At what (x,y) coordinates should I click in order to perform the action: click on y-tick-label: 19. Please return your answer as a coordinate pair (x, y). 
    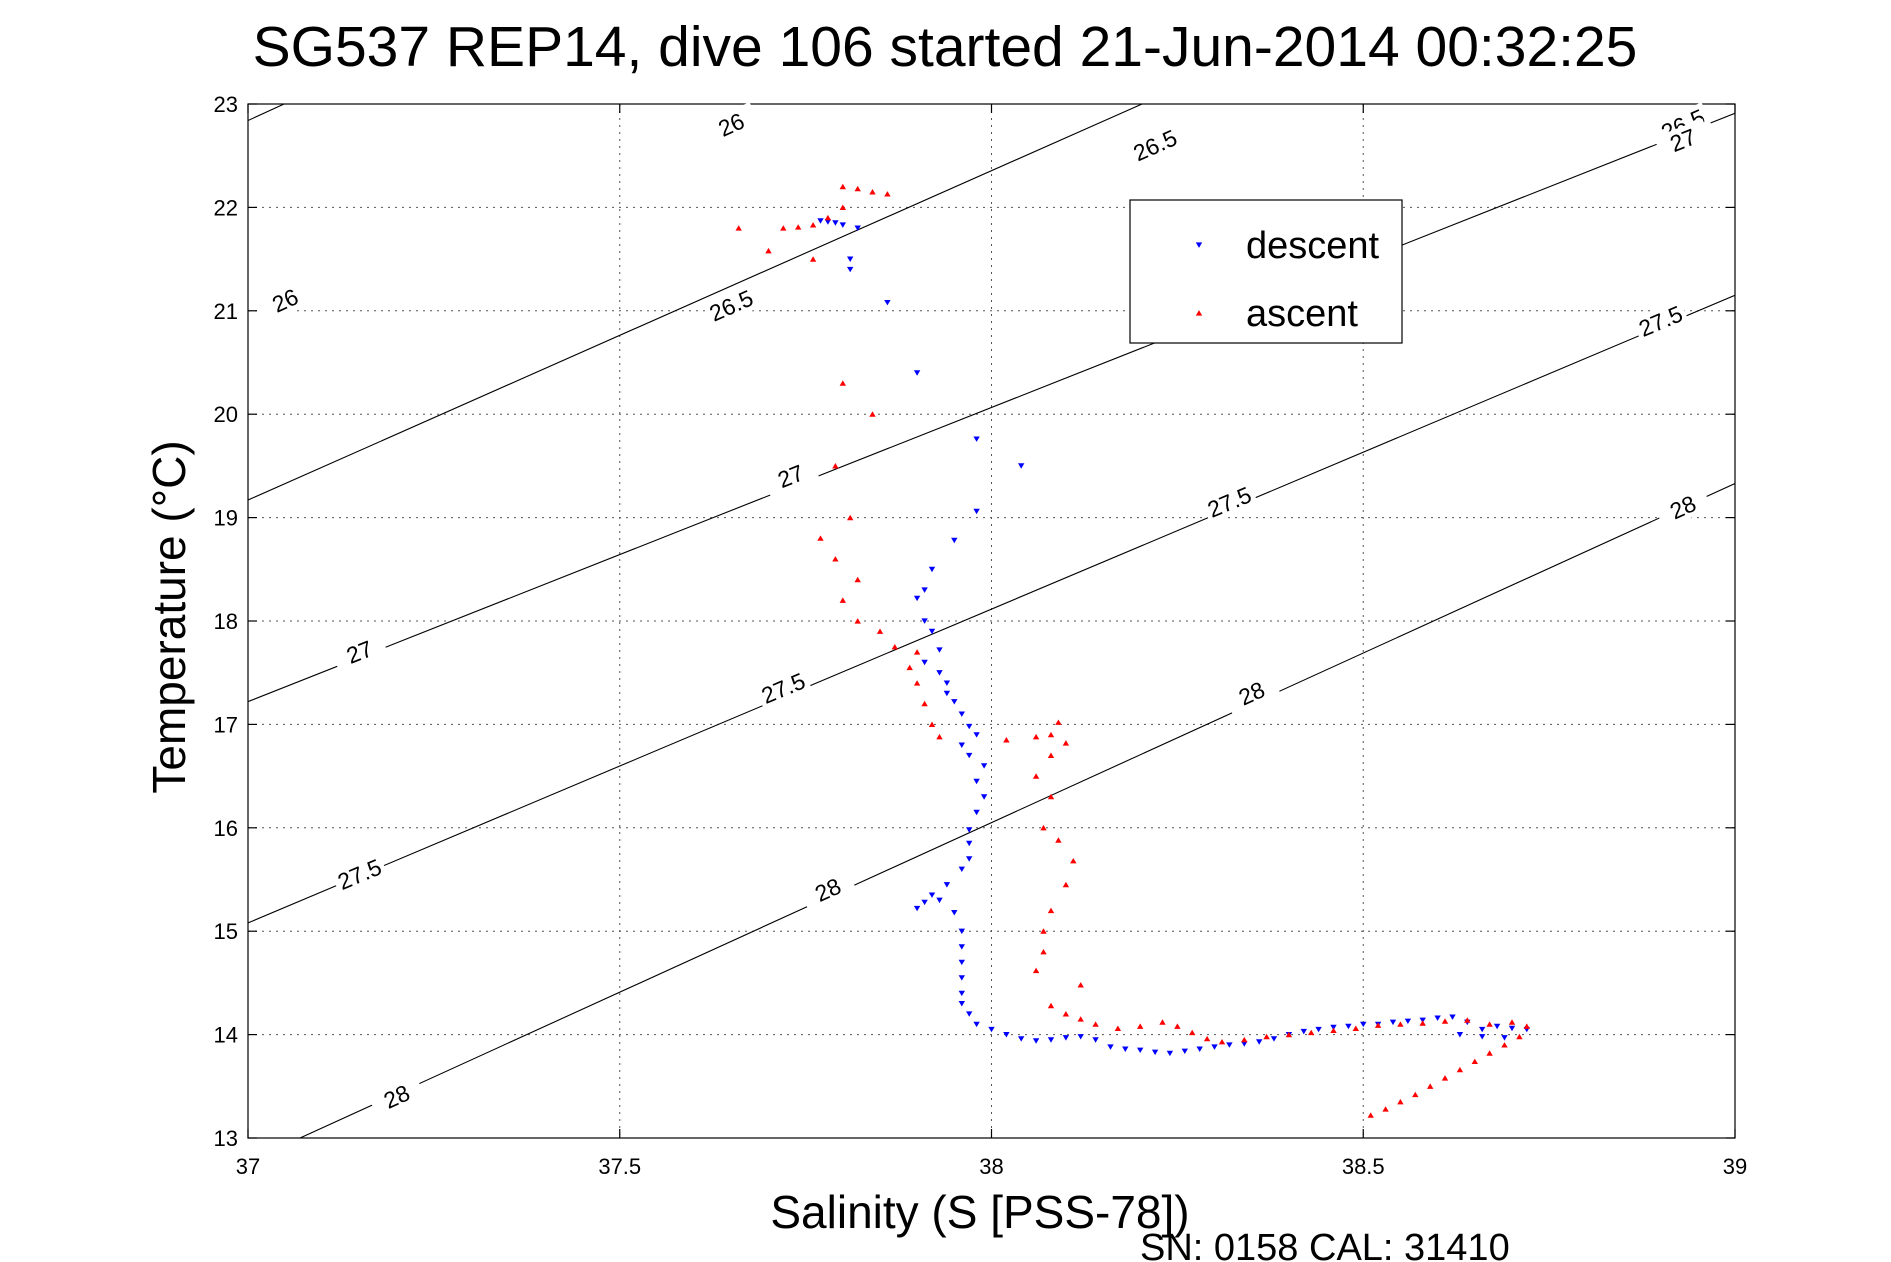
    Looking at the image, I should click on (226, 518).